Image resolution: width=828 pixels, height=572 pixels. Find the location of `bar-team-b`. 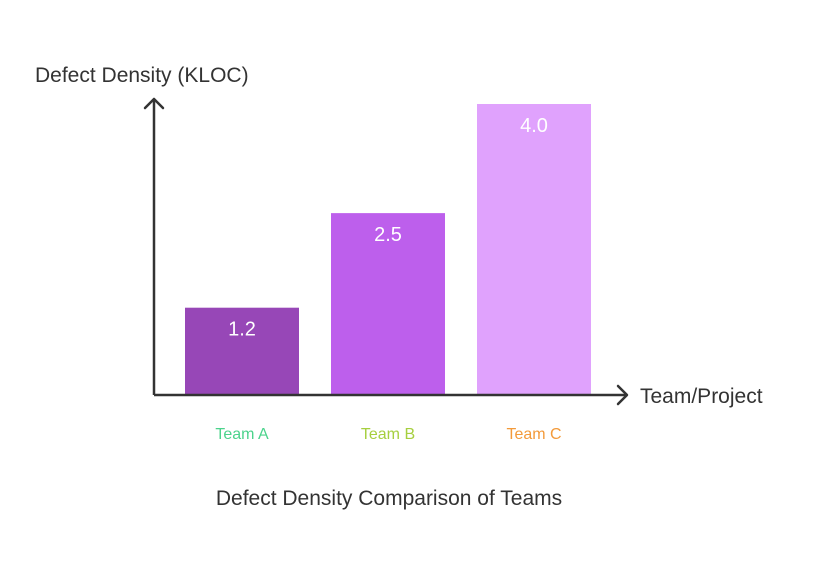

bar-team-b is located at coordinates (388, 304).